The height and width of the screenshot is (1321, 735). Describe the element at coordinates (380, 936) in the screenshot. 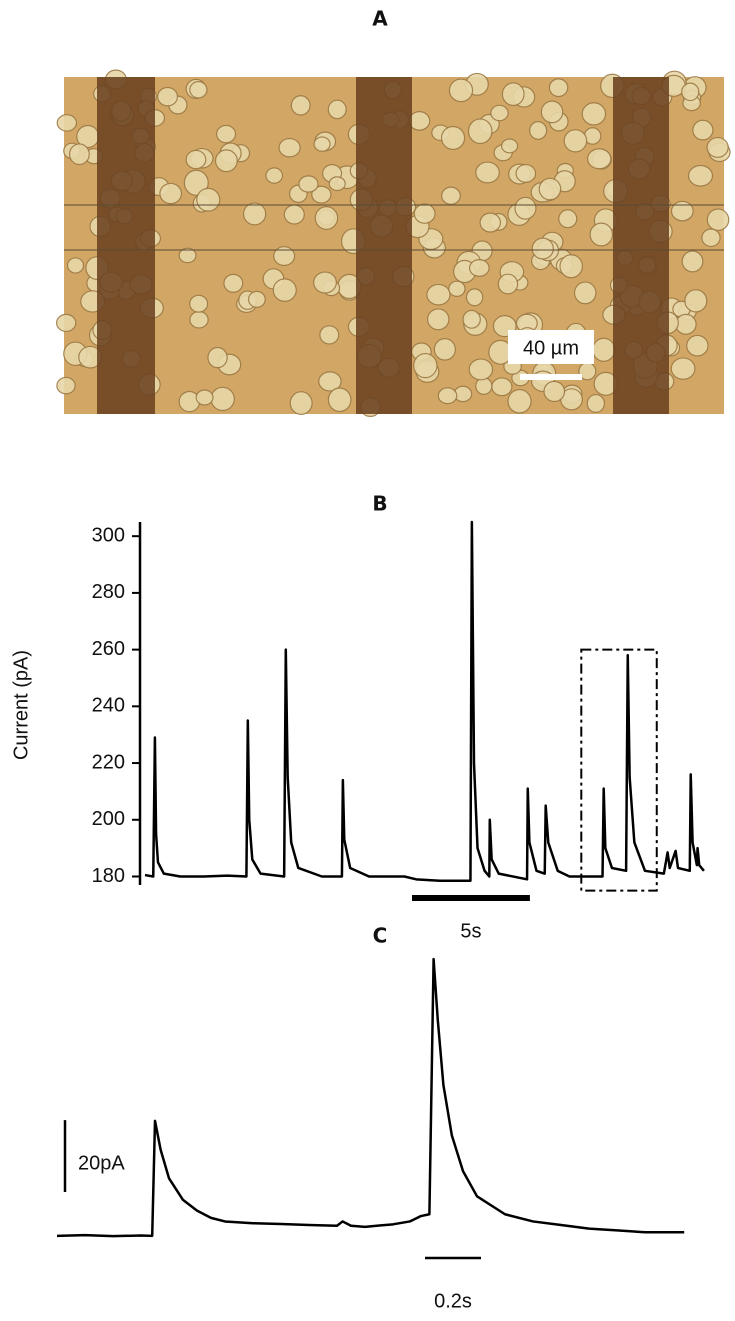

I see `panel-label: C` at that location.